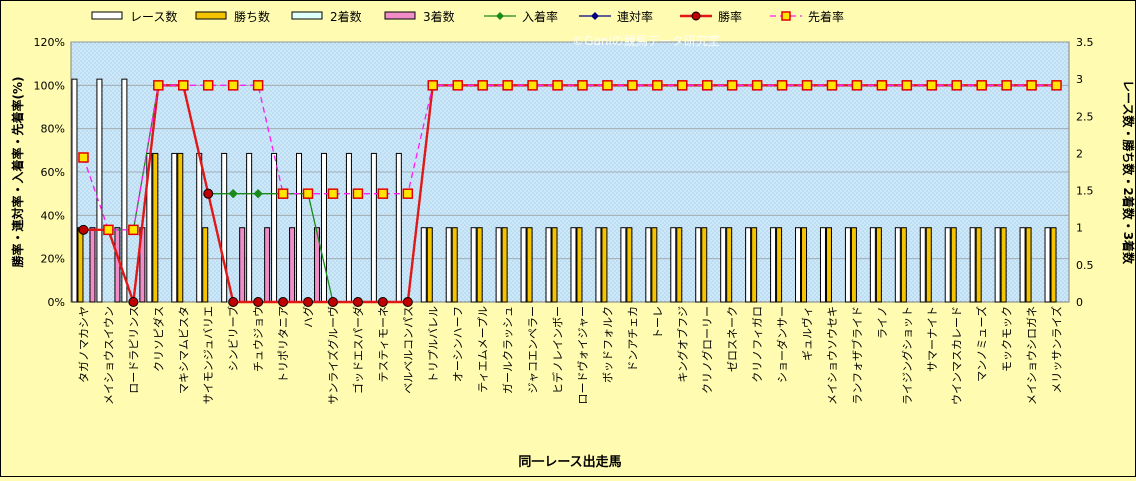 This screenshot has width=1136, height=481. What do you see at coordinates (408, 350) in the screenshot?
I see `x-tick-label: ベルベルコンパス` at bounding box center [408, 350].